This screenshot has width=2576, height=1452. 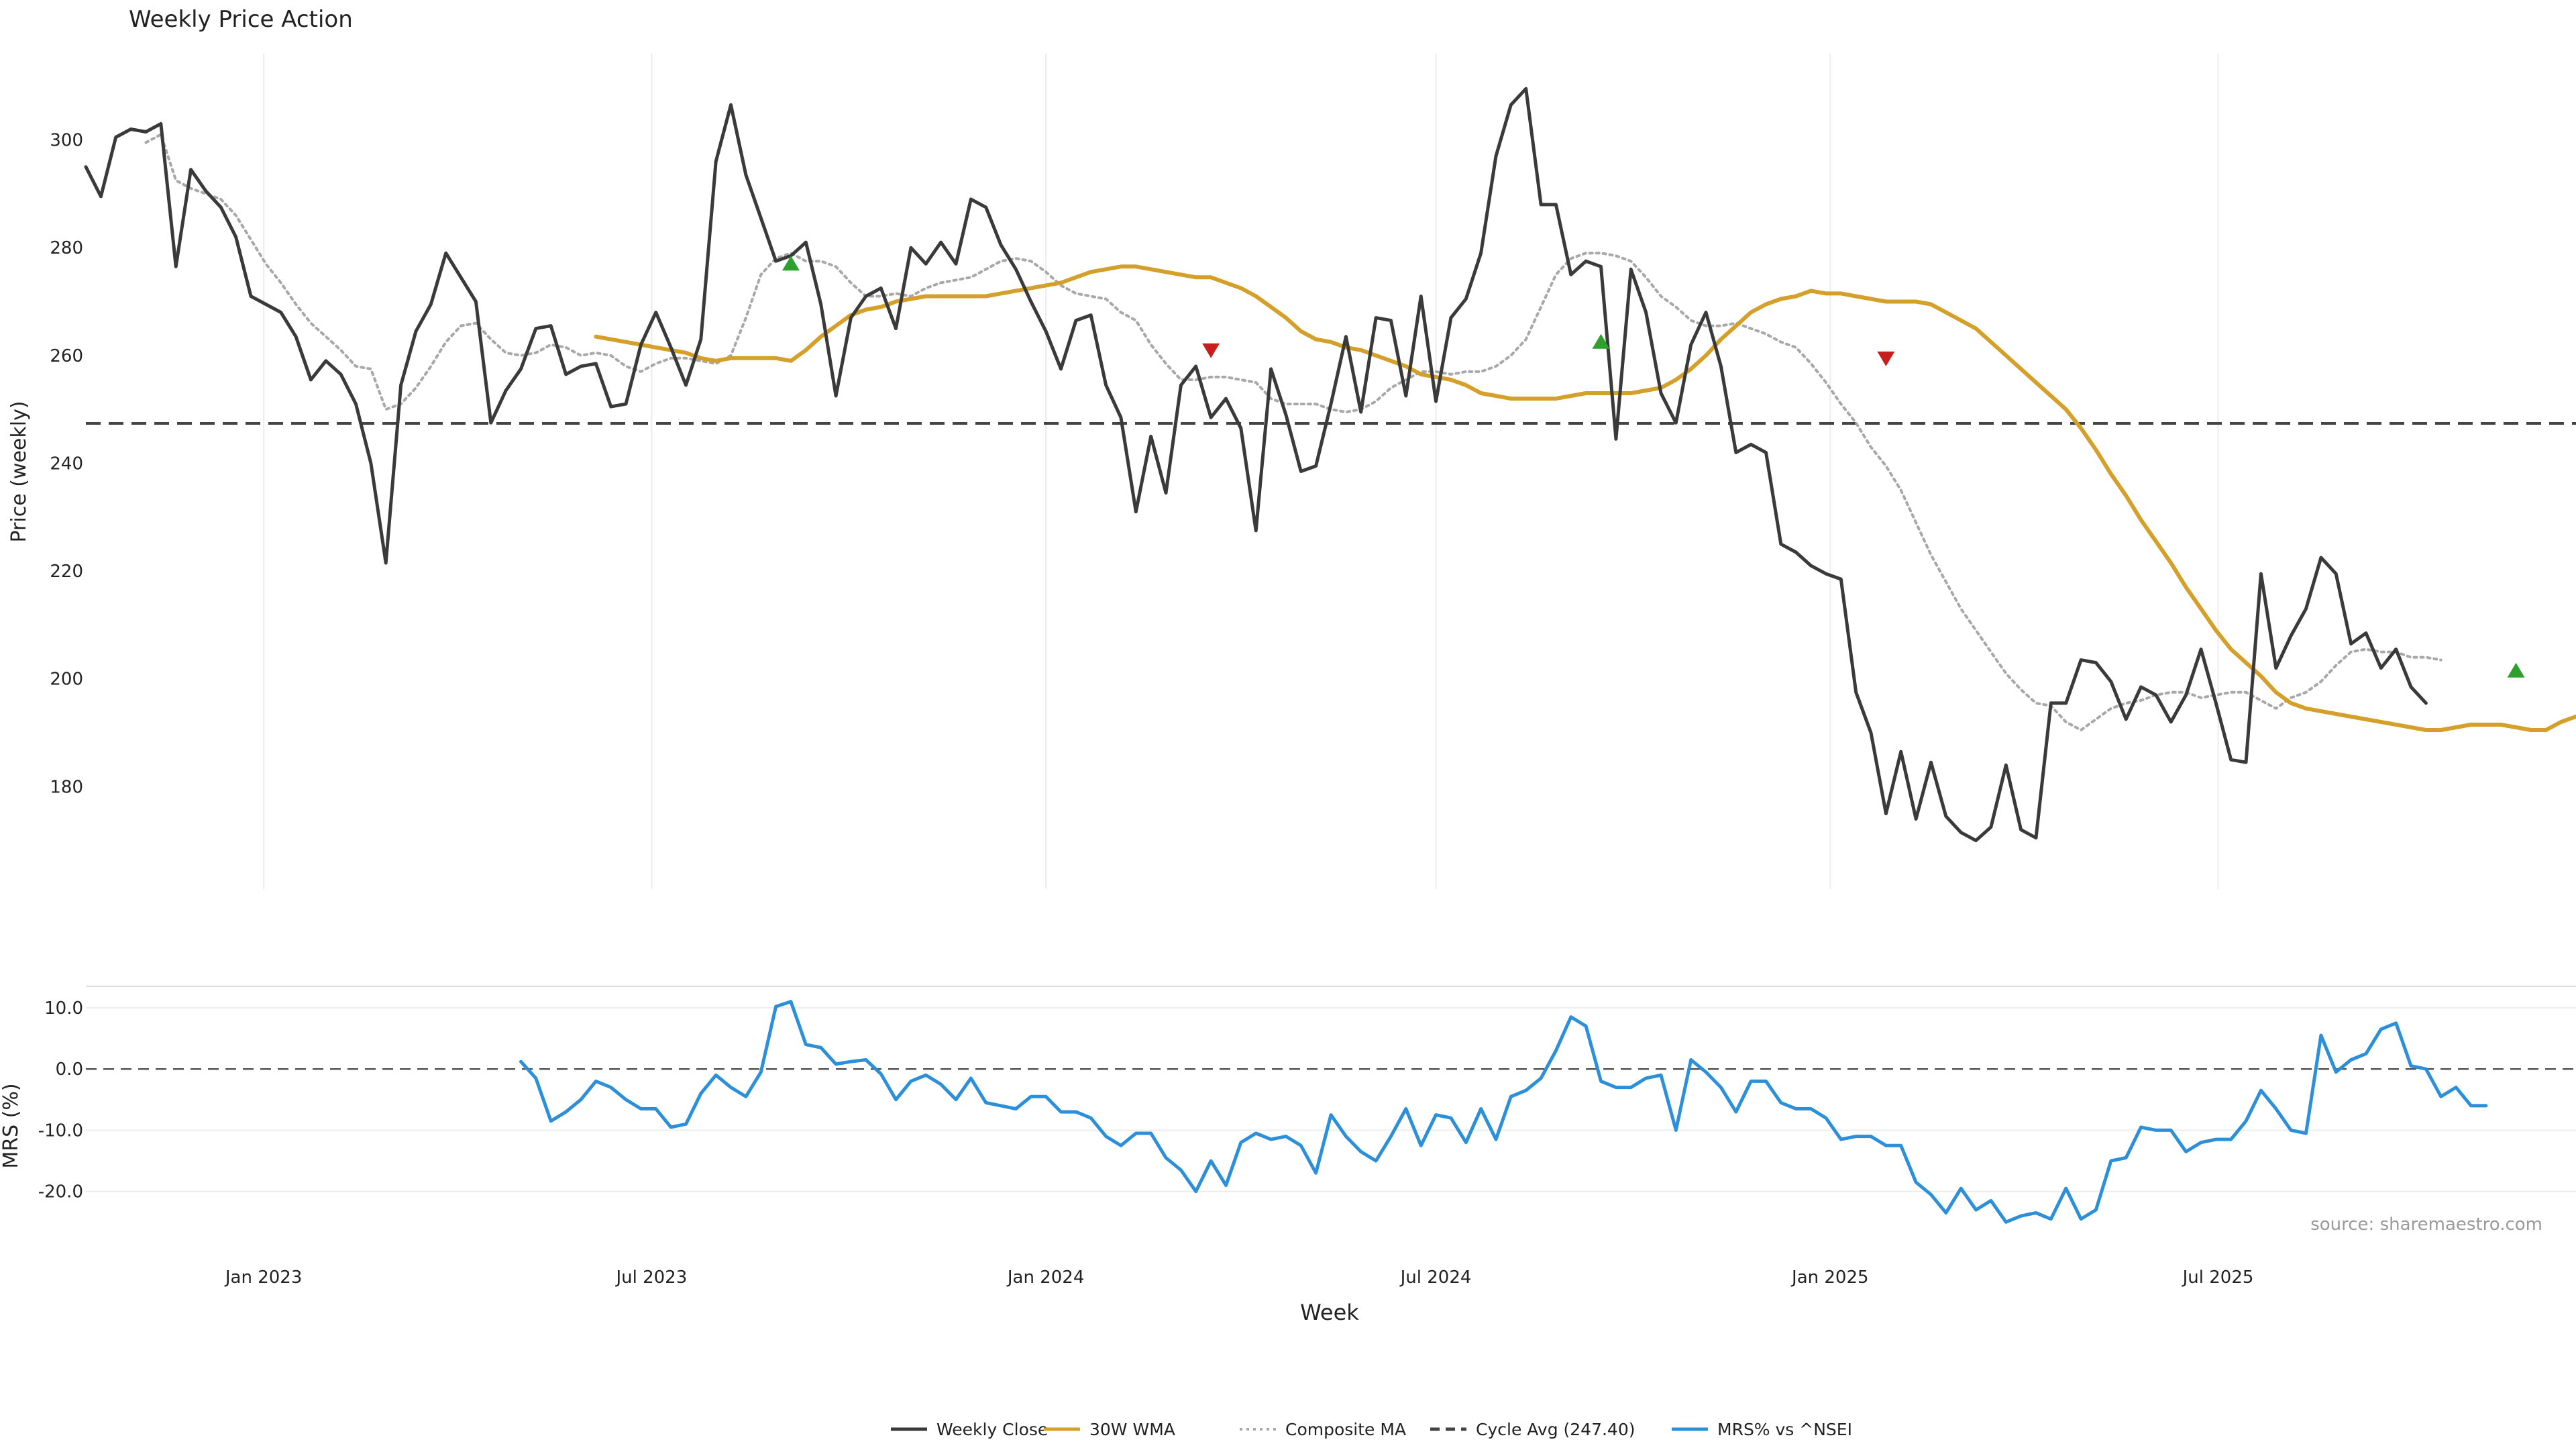 What do you see at coordinates (992, 1430) in the screenshot?
I see `legend-label: Weekly Close` at bounding box center [992, 1430].